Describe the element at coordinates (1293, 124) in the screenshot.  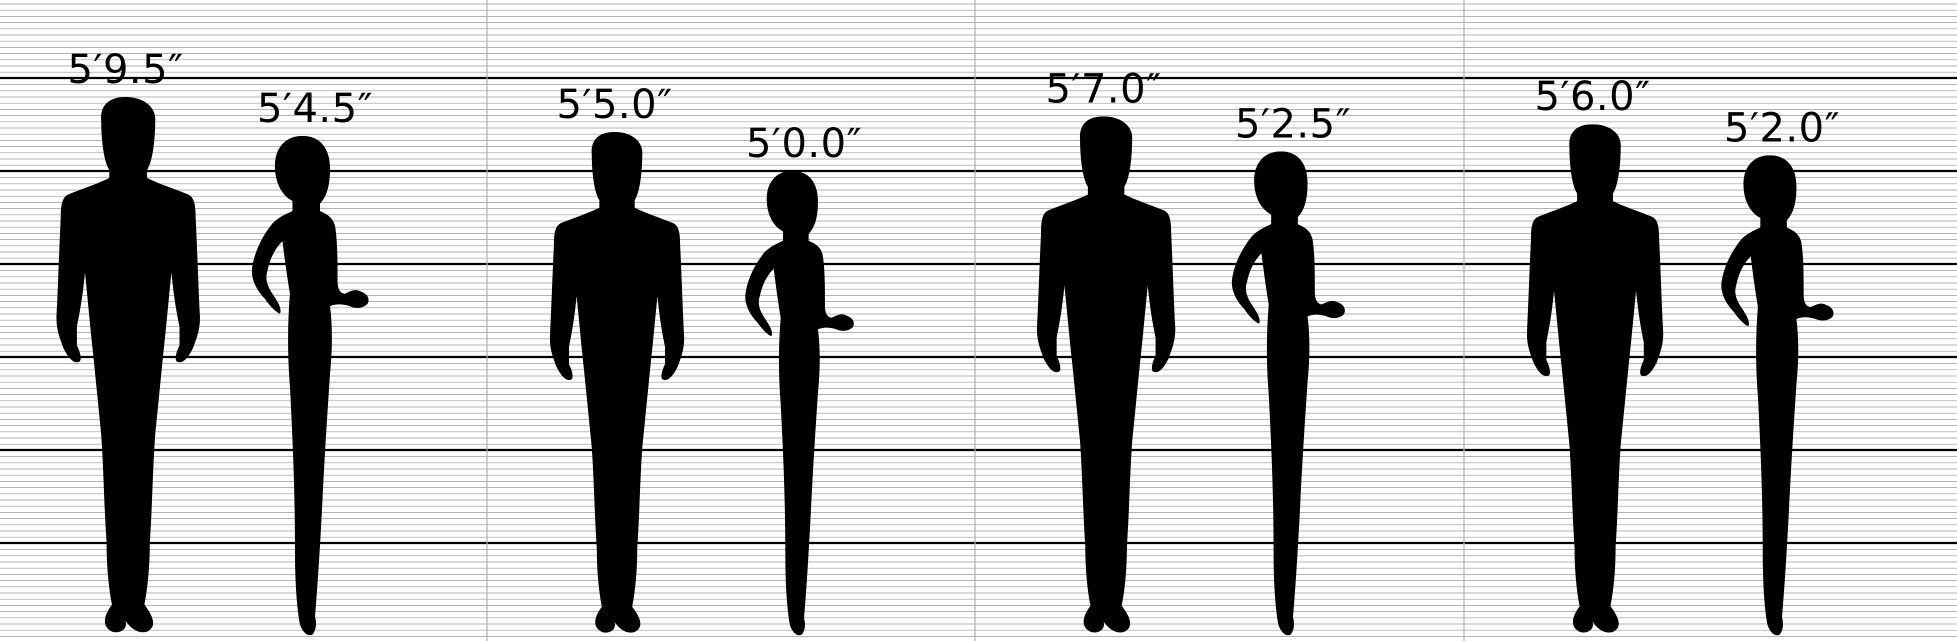
I see `female-height-label: 5′2.5″` at that location.